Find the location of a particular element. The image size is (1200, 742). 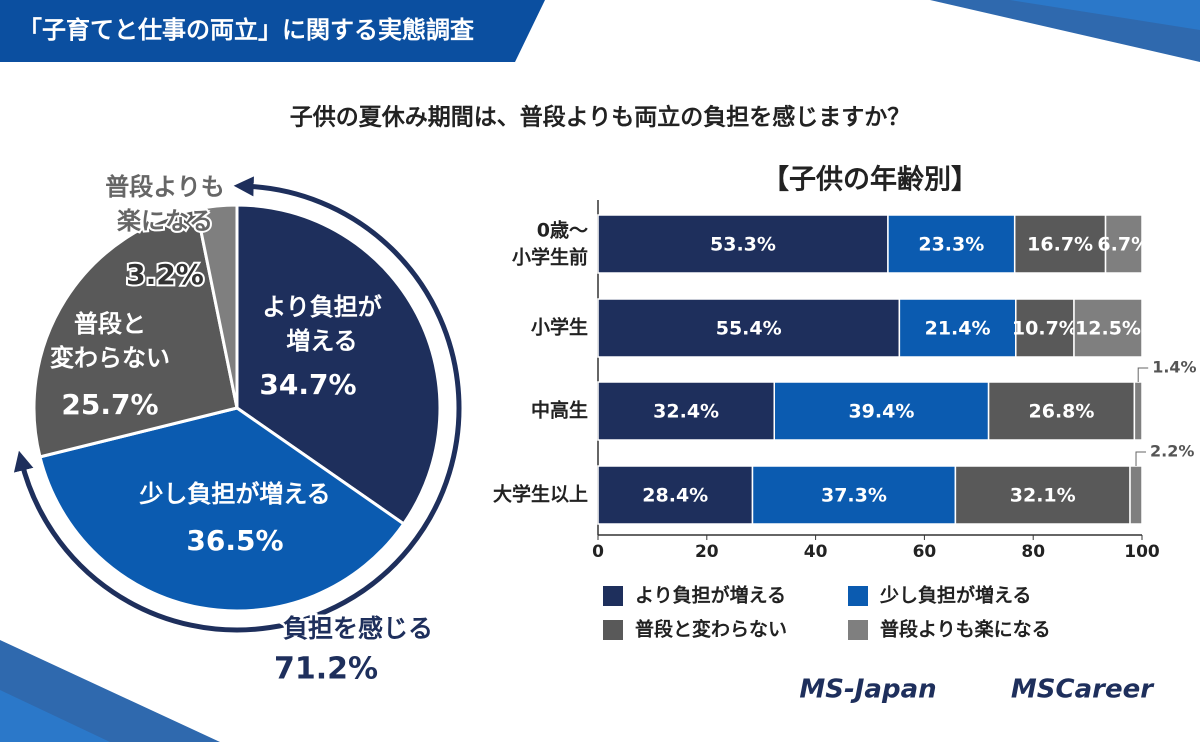

legend-label: 普段と変わらない is located at coordinates (711, 629).